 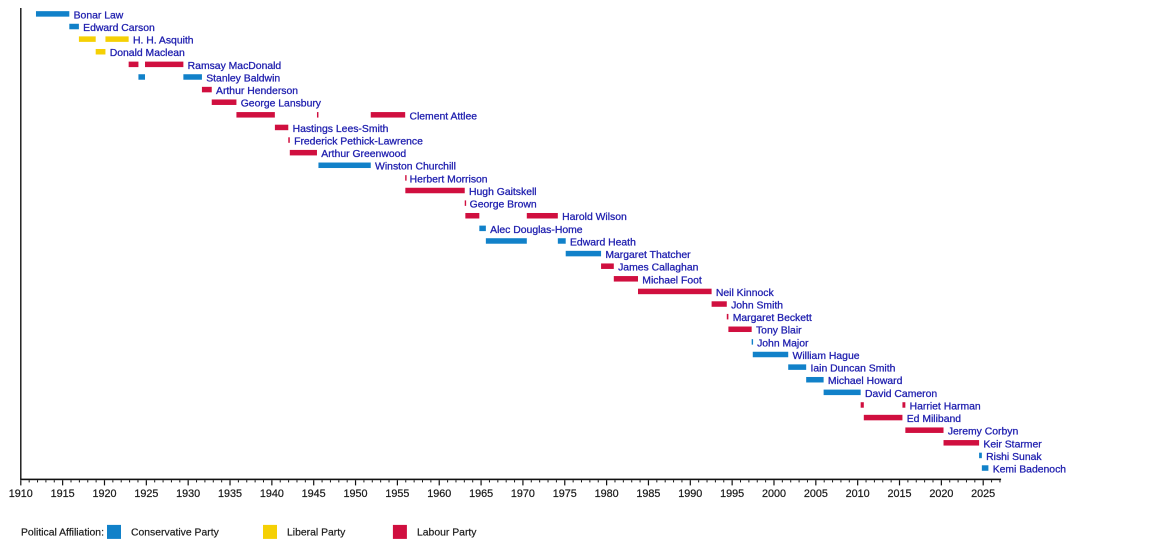 I want to click on svg-text: 1935, so click(x=230, y=494).